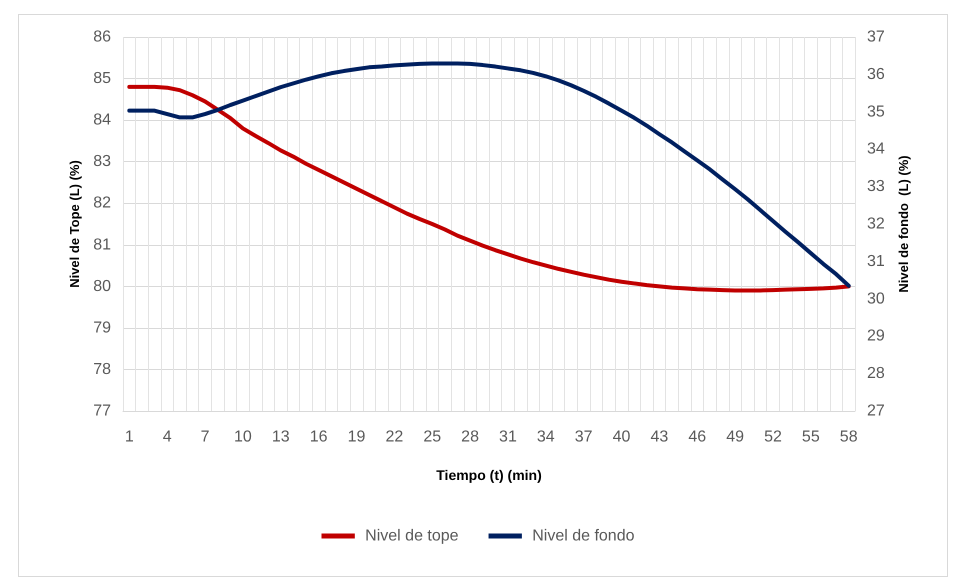  Describe the element at coordinates (102, 79) in the screenshot. I see `y-tick-label: 85` at that location.